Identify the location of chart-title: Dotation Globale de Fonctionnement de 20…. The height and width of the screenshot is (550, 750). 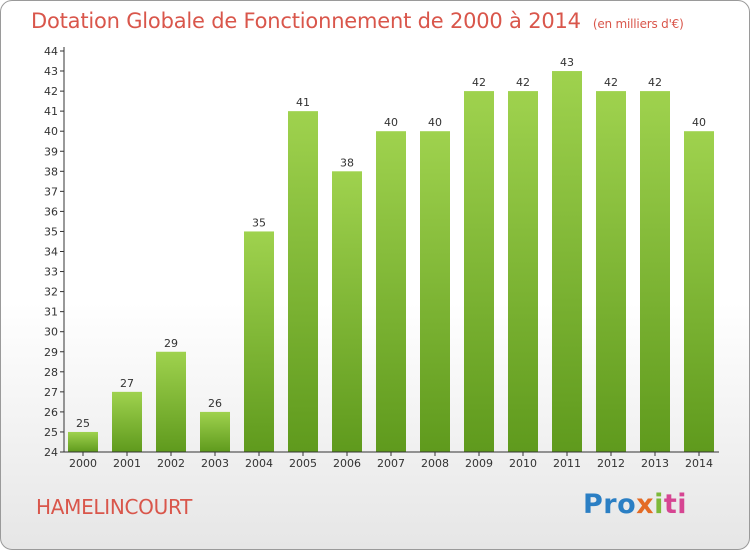
(357, 21).